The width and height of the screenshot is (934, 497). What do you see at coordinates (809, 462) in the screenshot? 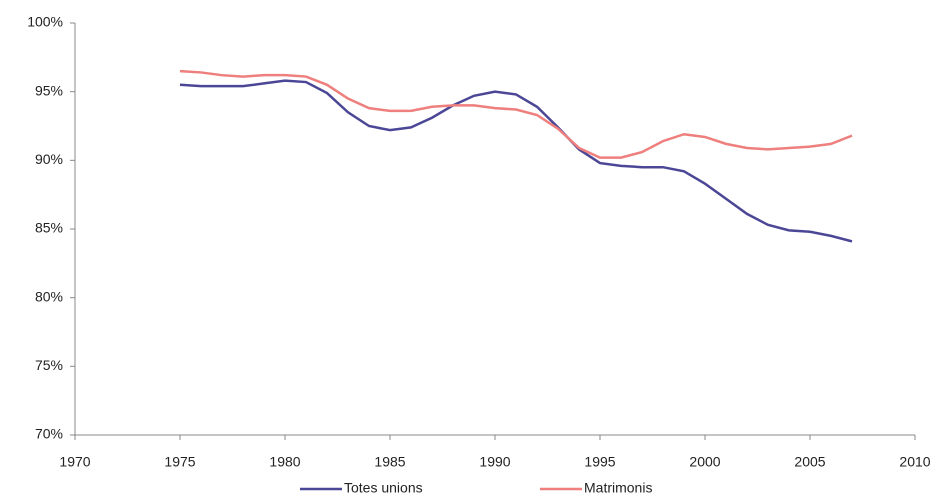
I see `x-tick-label: 2005` at bounding box center [809, 462].